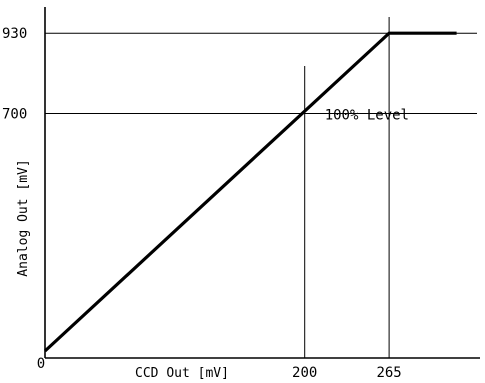  I want to click on origin-label: 0, so click(41, 364).